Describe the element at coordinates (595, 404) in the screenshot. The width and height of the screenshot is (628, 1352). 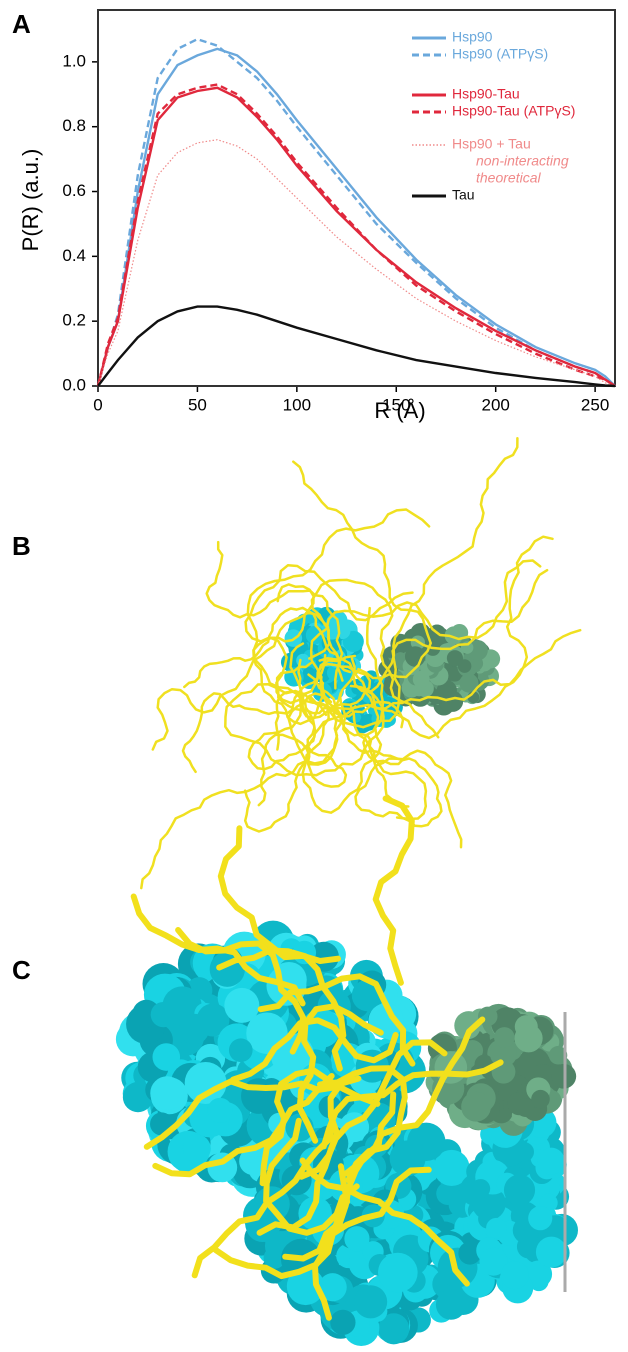
I see `x-tick-label: 250` at that location.